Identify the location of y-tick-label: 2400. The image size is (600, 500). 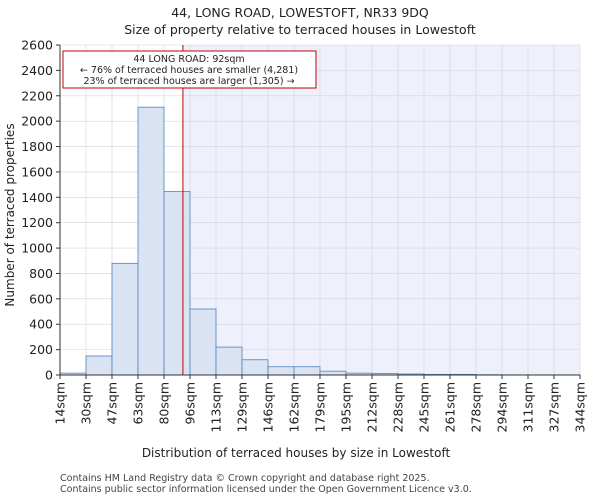
(37, 70).